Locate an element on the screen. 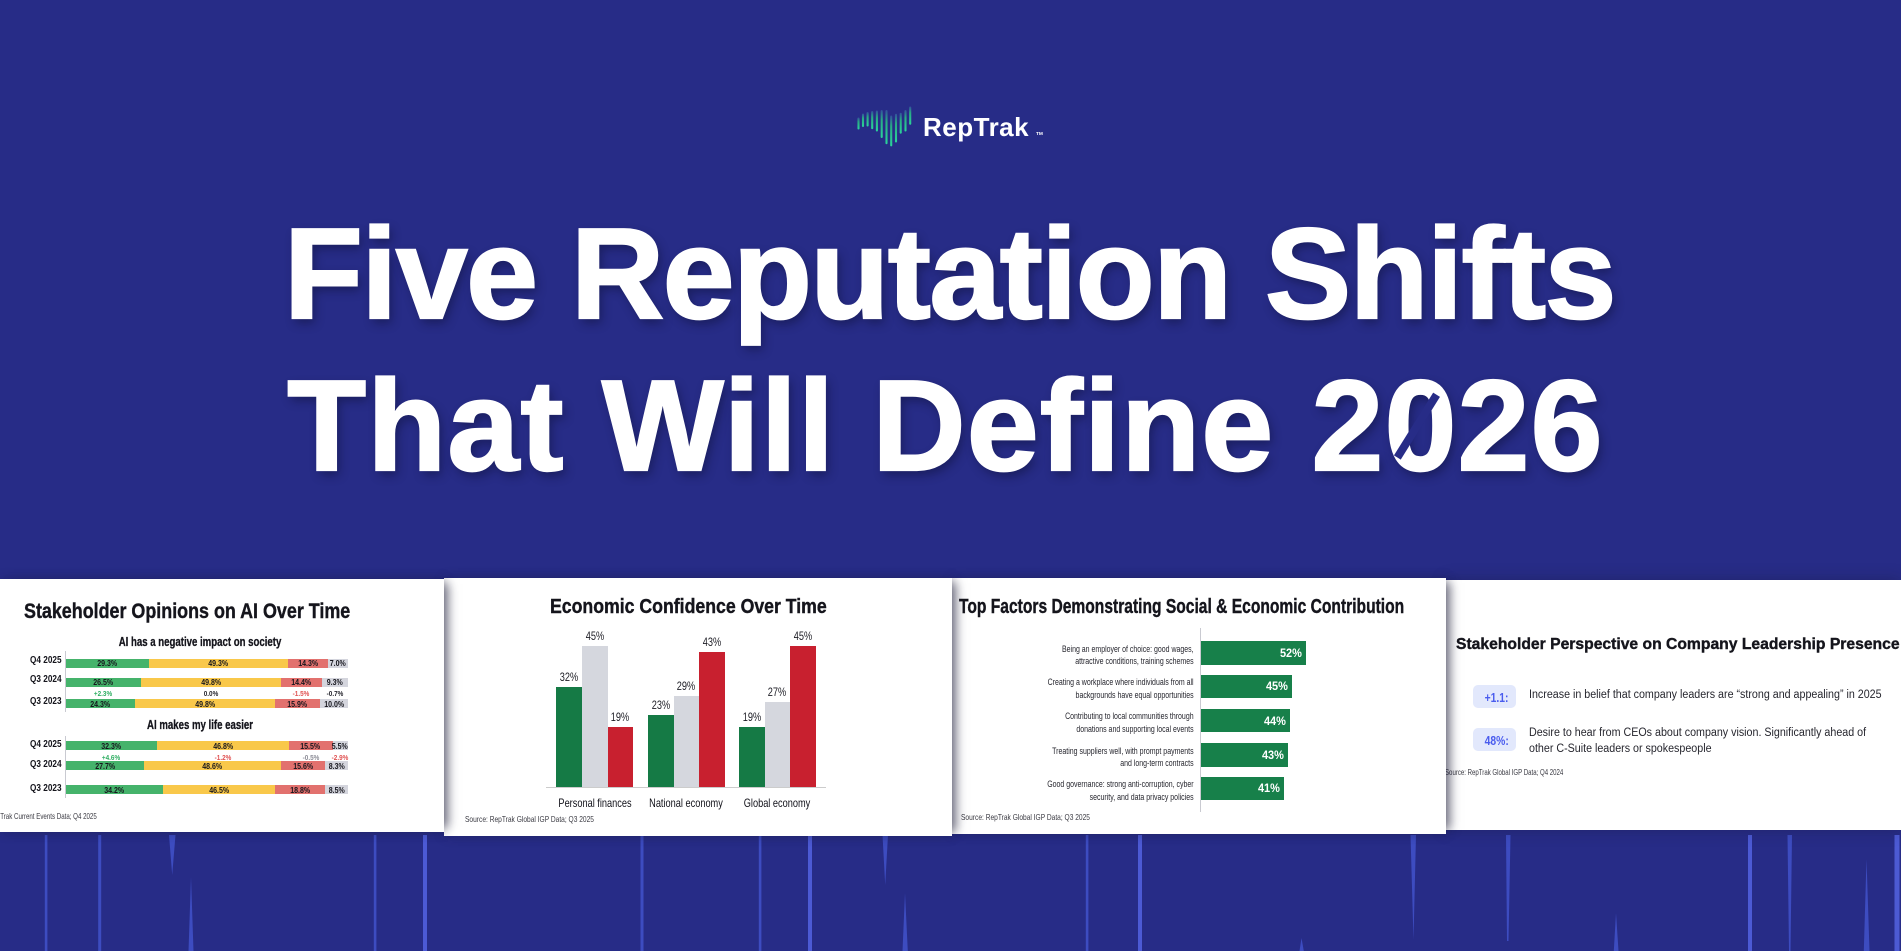 This screenshot has height=951, width=1901. svg-text: TM is located at coordinates (1039, 134).